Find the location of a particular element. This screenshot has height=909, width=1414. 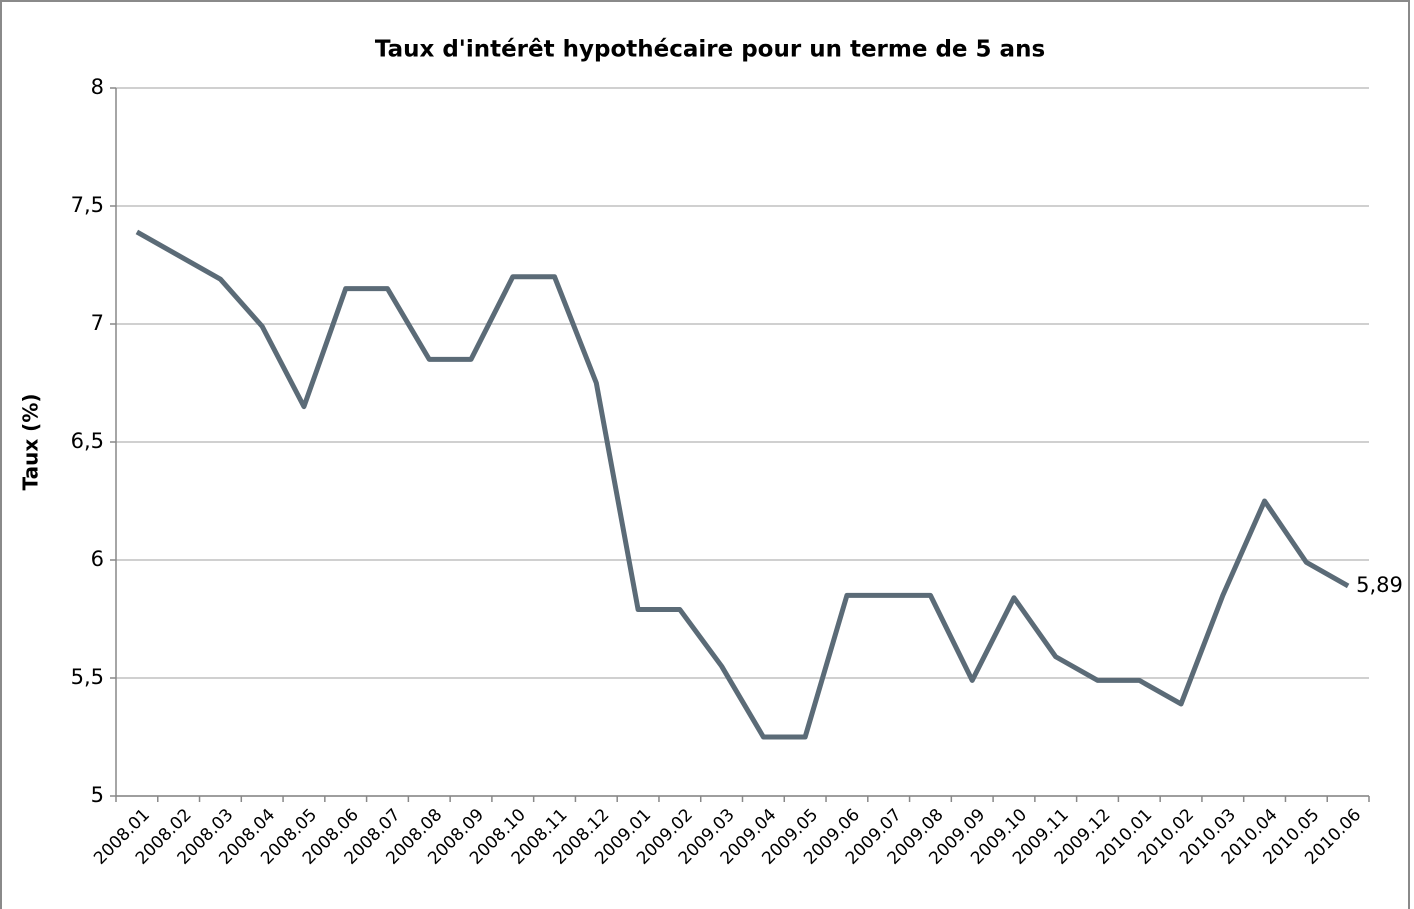

y-tick-label: 7 is located at coordinates (97, 323).